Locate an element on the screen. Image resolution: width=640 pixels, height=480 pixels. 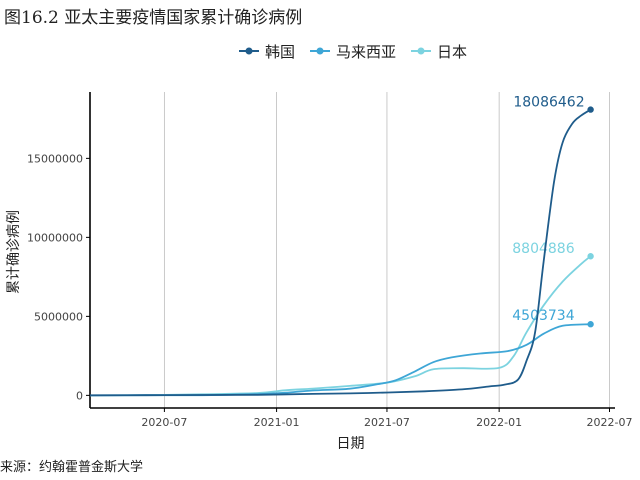
legend-key-malaysia is located at coordinates (320, 51).